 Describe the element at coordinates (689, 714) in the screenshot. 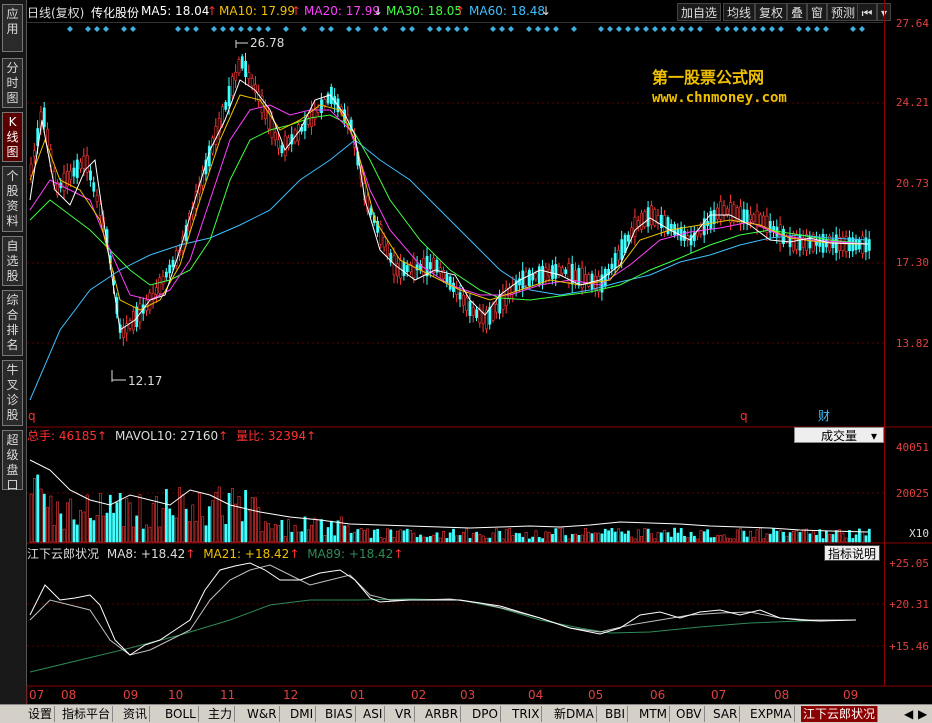

I see `tab-obv: OBV` at that location.